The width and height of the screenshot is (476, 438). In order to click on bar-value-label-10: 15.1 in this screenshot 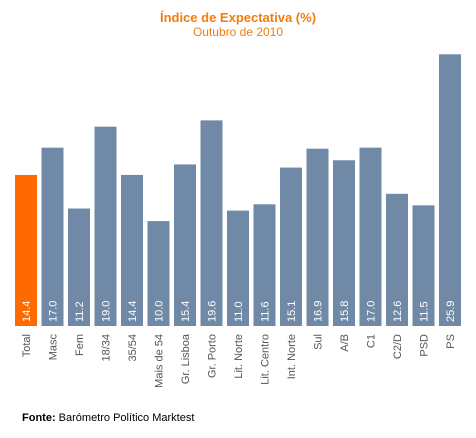, I will do `click(292, 311)`.